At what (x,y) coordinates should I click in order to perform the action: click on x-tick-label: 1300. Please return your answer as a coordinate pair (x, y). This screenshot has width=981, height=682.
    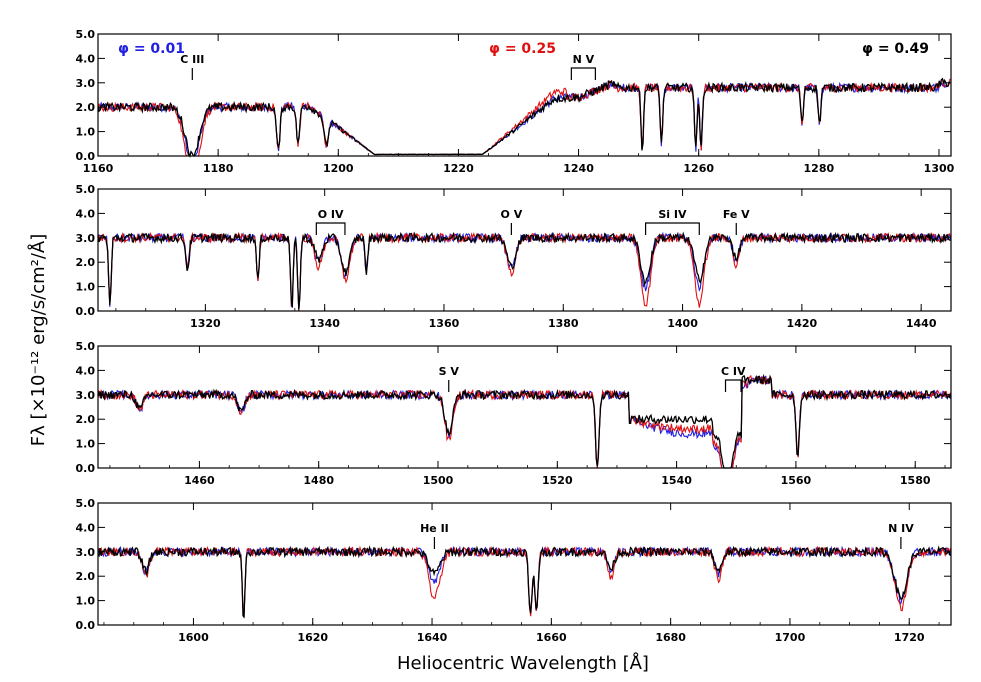
    Looking at the image, I should click on (939, 168).